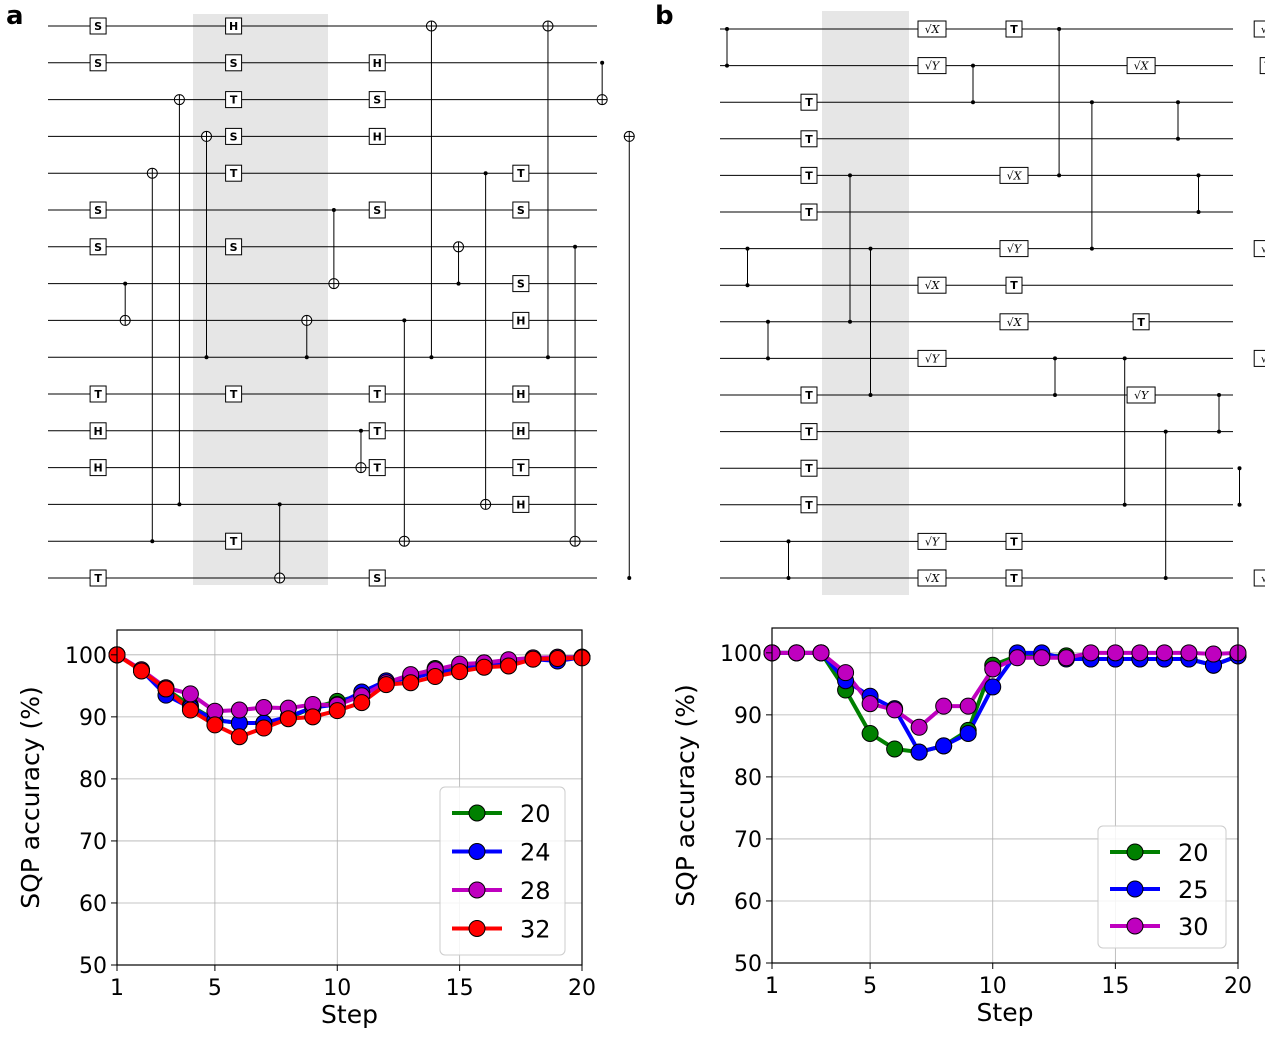  I want to click on highlight-region, so click(865, 303).